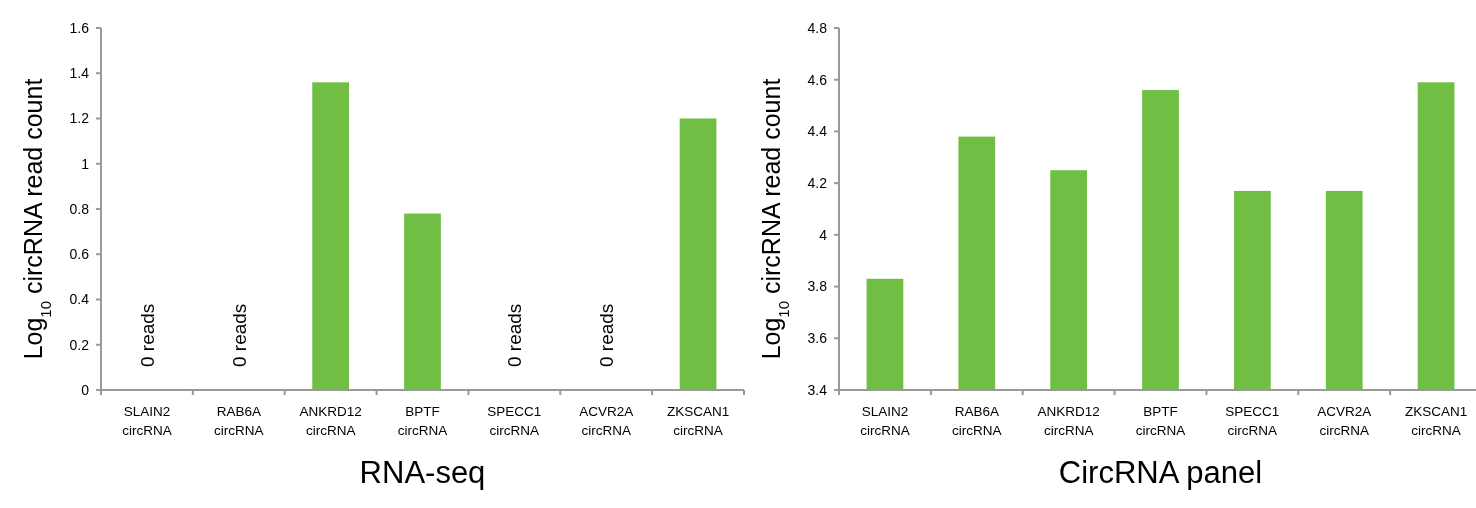 This screenshot has height=508, width=1476. Describe the element at coordinates (823, 234) in the screenshot. I see `y-tick-label: 4` at that location.